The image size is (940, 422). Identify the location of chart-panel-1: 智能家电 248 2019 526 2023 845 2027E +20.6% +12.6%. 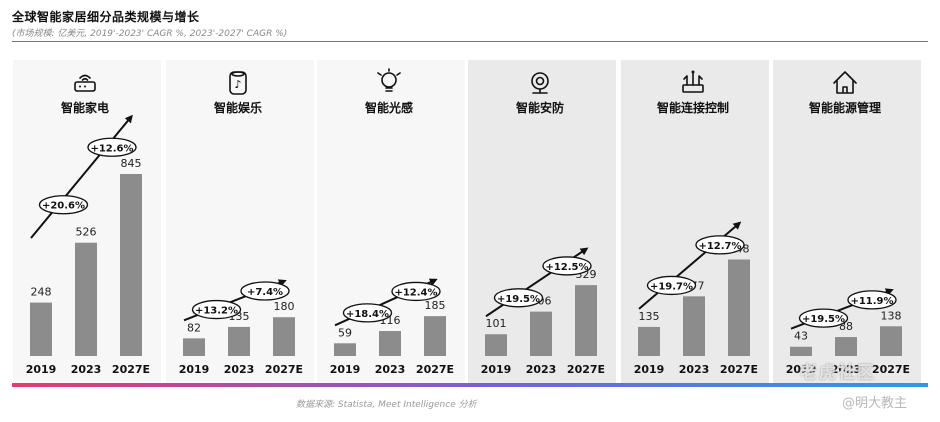
(89, 221).